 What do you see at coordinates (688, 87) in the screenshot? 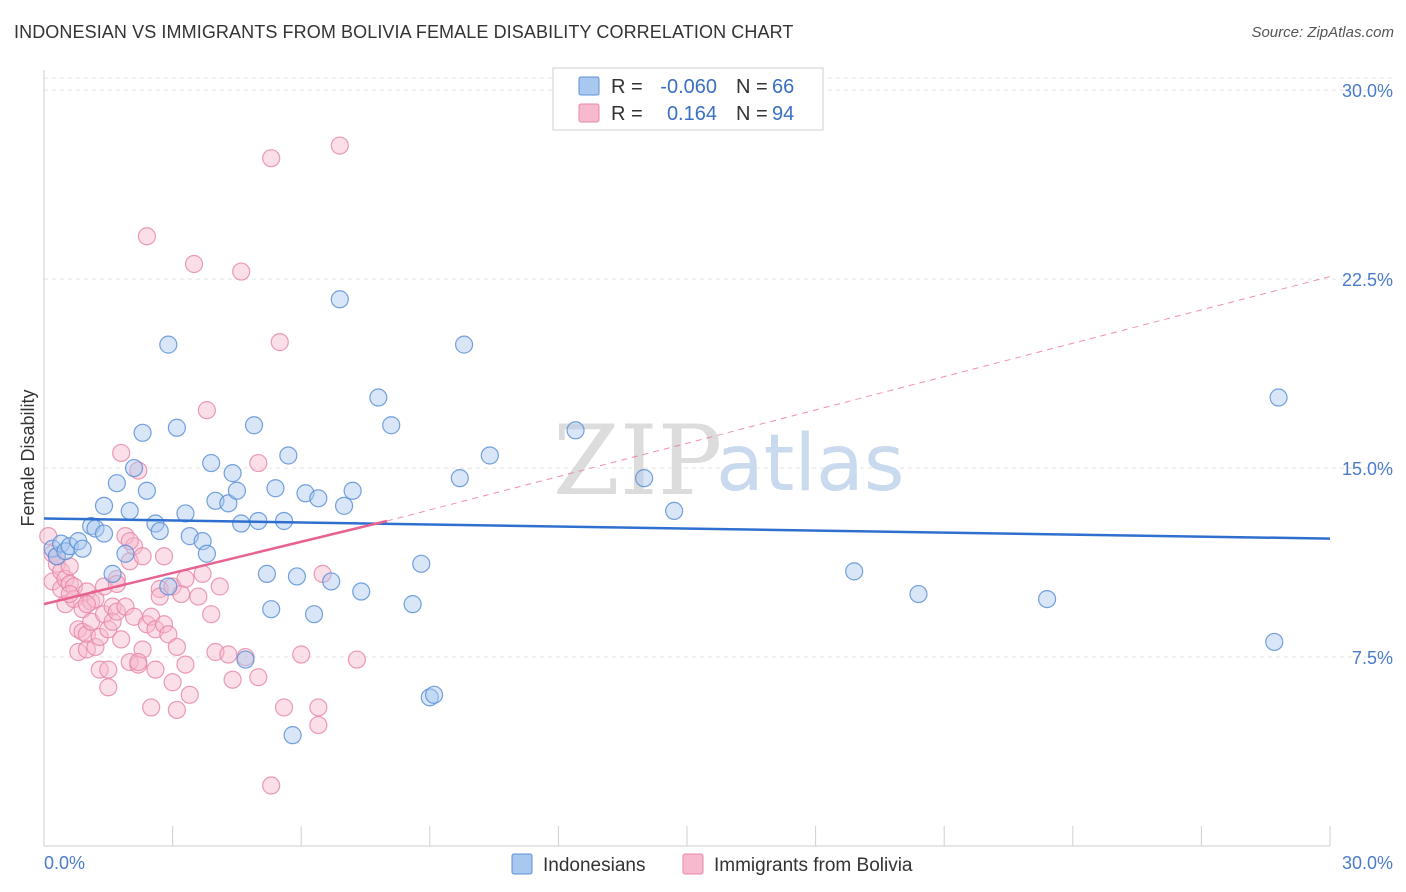
I see `legend-r-value-1: -0.060` at bounding box center [688, 87].